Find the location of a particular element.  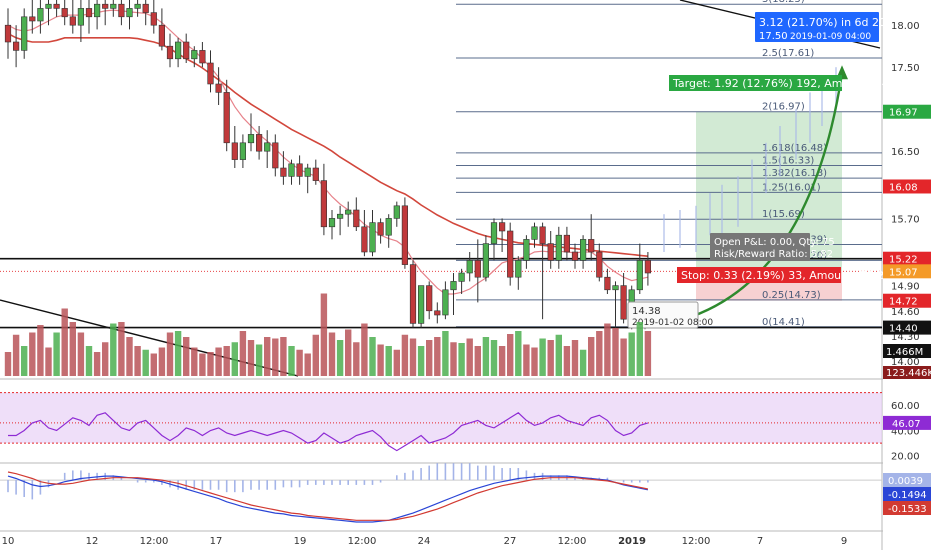

rsi-tick-label: 60.00 is located at coordinates (905, 406).